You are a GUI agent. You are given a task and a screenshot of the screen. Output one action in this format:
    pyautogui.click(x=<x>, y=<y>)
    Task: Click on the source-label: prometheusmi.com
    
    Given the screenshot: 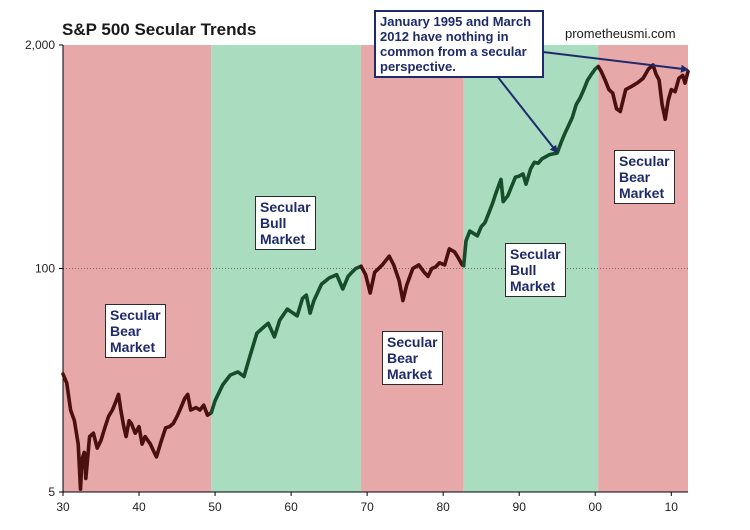 What is the action you would take?
    pyautogui.click(x=620, y=33)
    